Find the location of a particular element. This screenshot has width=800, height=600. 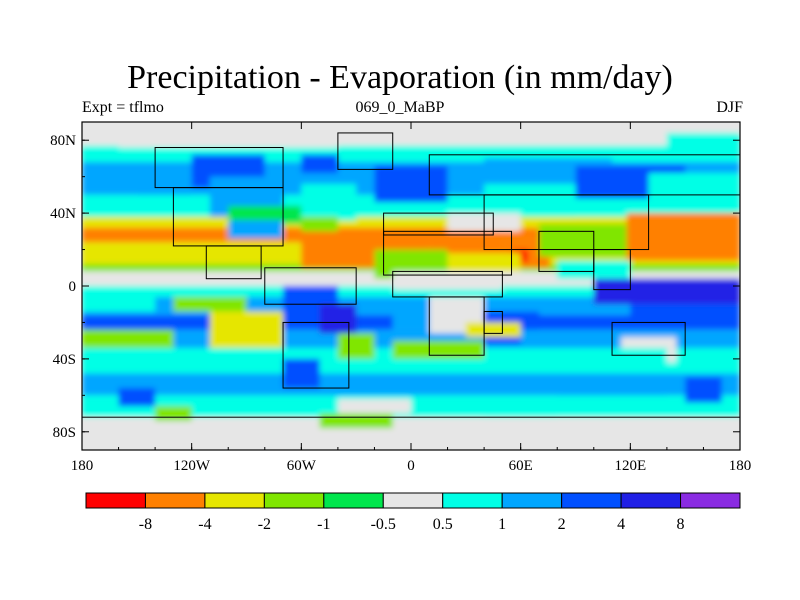

time-period-label: 069_0_MaBP is located at coordinates (400, 107).